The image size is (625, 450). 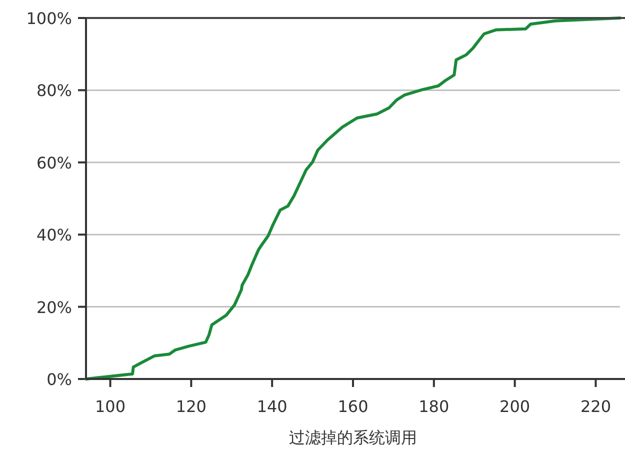 I want to click on x-tick-label: 200, so click(x=515, y=406).